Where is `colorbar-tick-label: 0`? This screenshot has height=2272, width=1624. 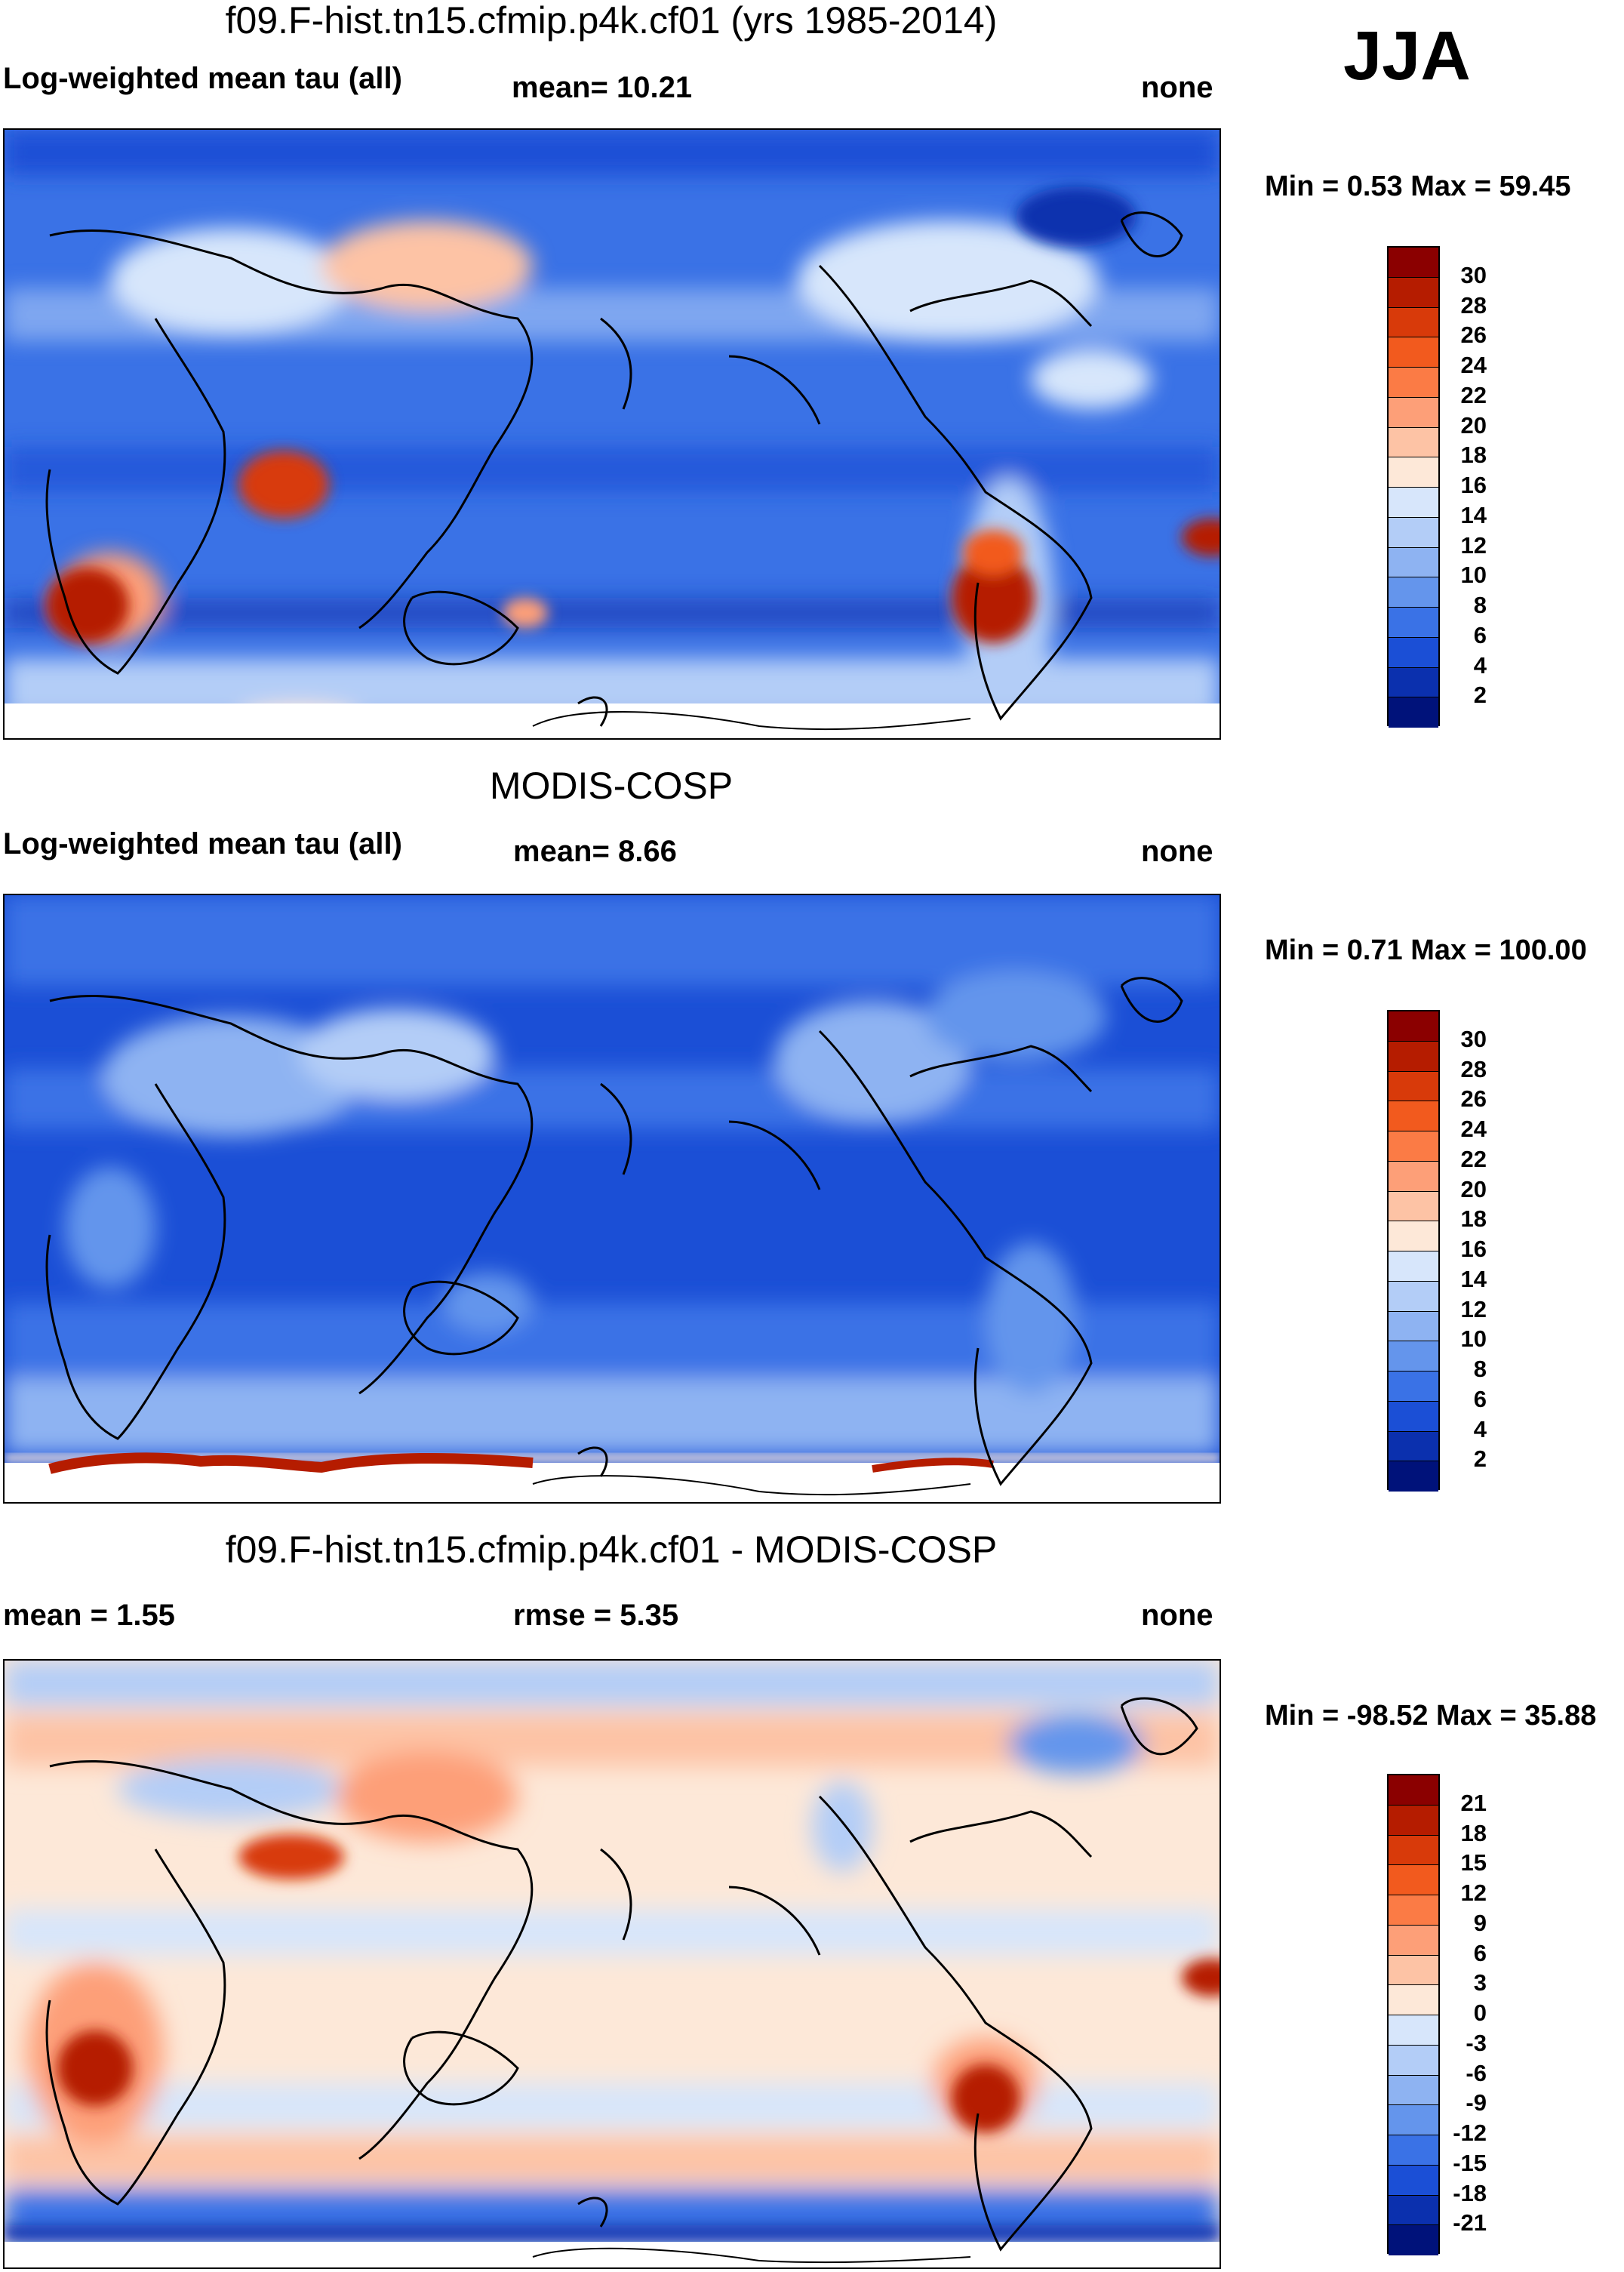
colorbar-tick-label: 0 is located at coordinates (1480, 2013).